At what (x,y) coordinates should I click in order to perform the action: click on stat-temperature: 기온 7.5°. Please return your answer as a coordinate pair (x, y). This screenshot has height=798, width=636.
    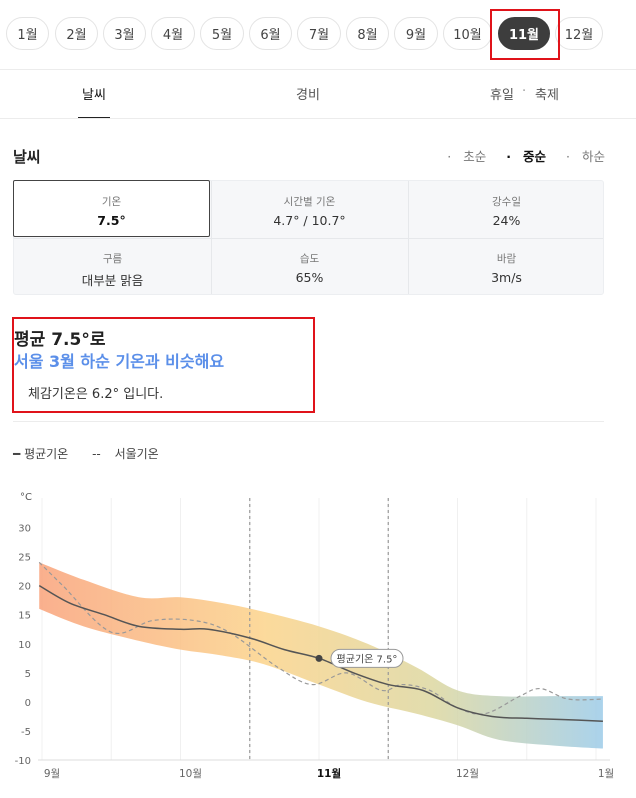
    Looking at the image, I should click on (111, 208).